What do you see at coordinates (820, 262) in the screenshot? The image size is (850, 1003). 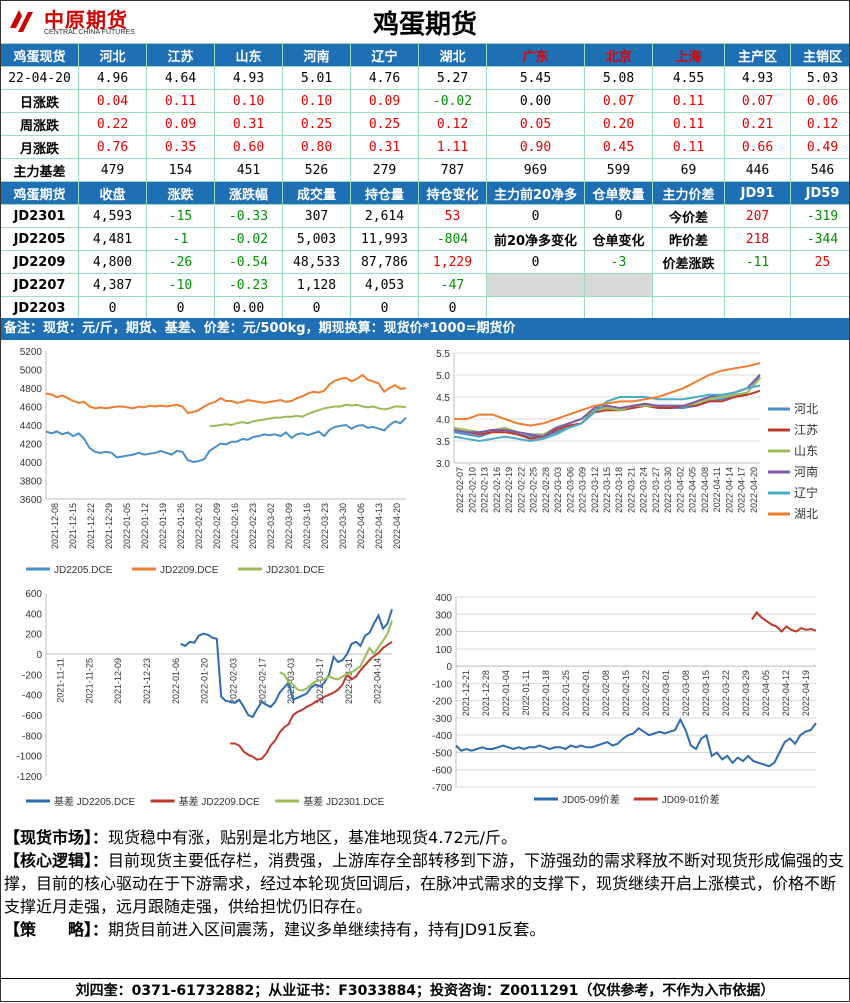 I see `futures-cell: 25` at bounding box center [820, 262].